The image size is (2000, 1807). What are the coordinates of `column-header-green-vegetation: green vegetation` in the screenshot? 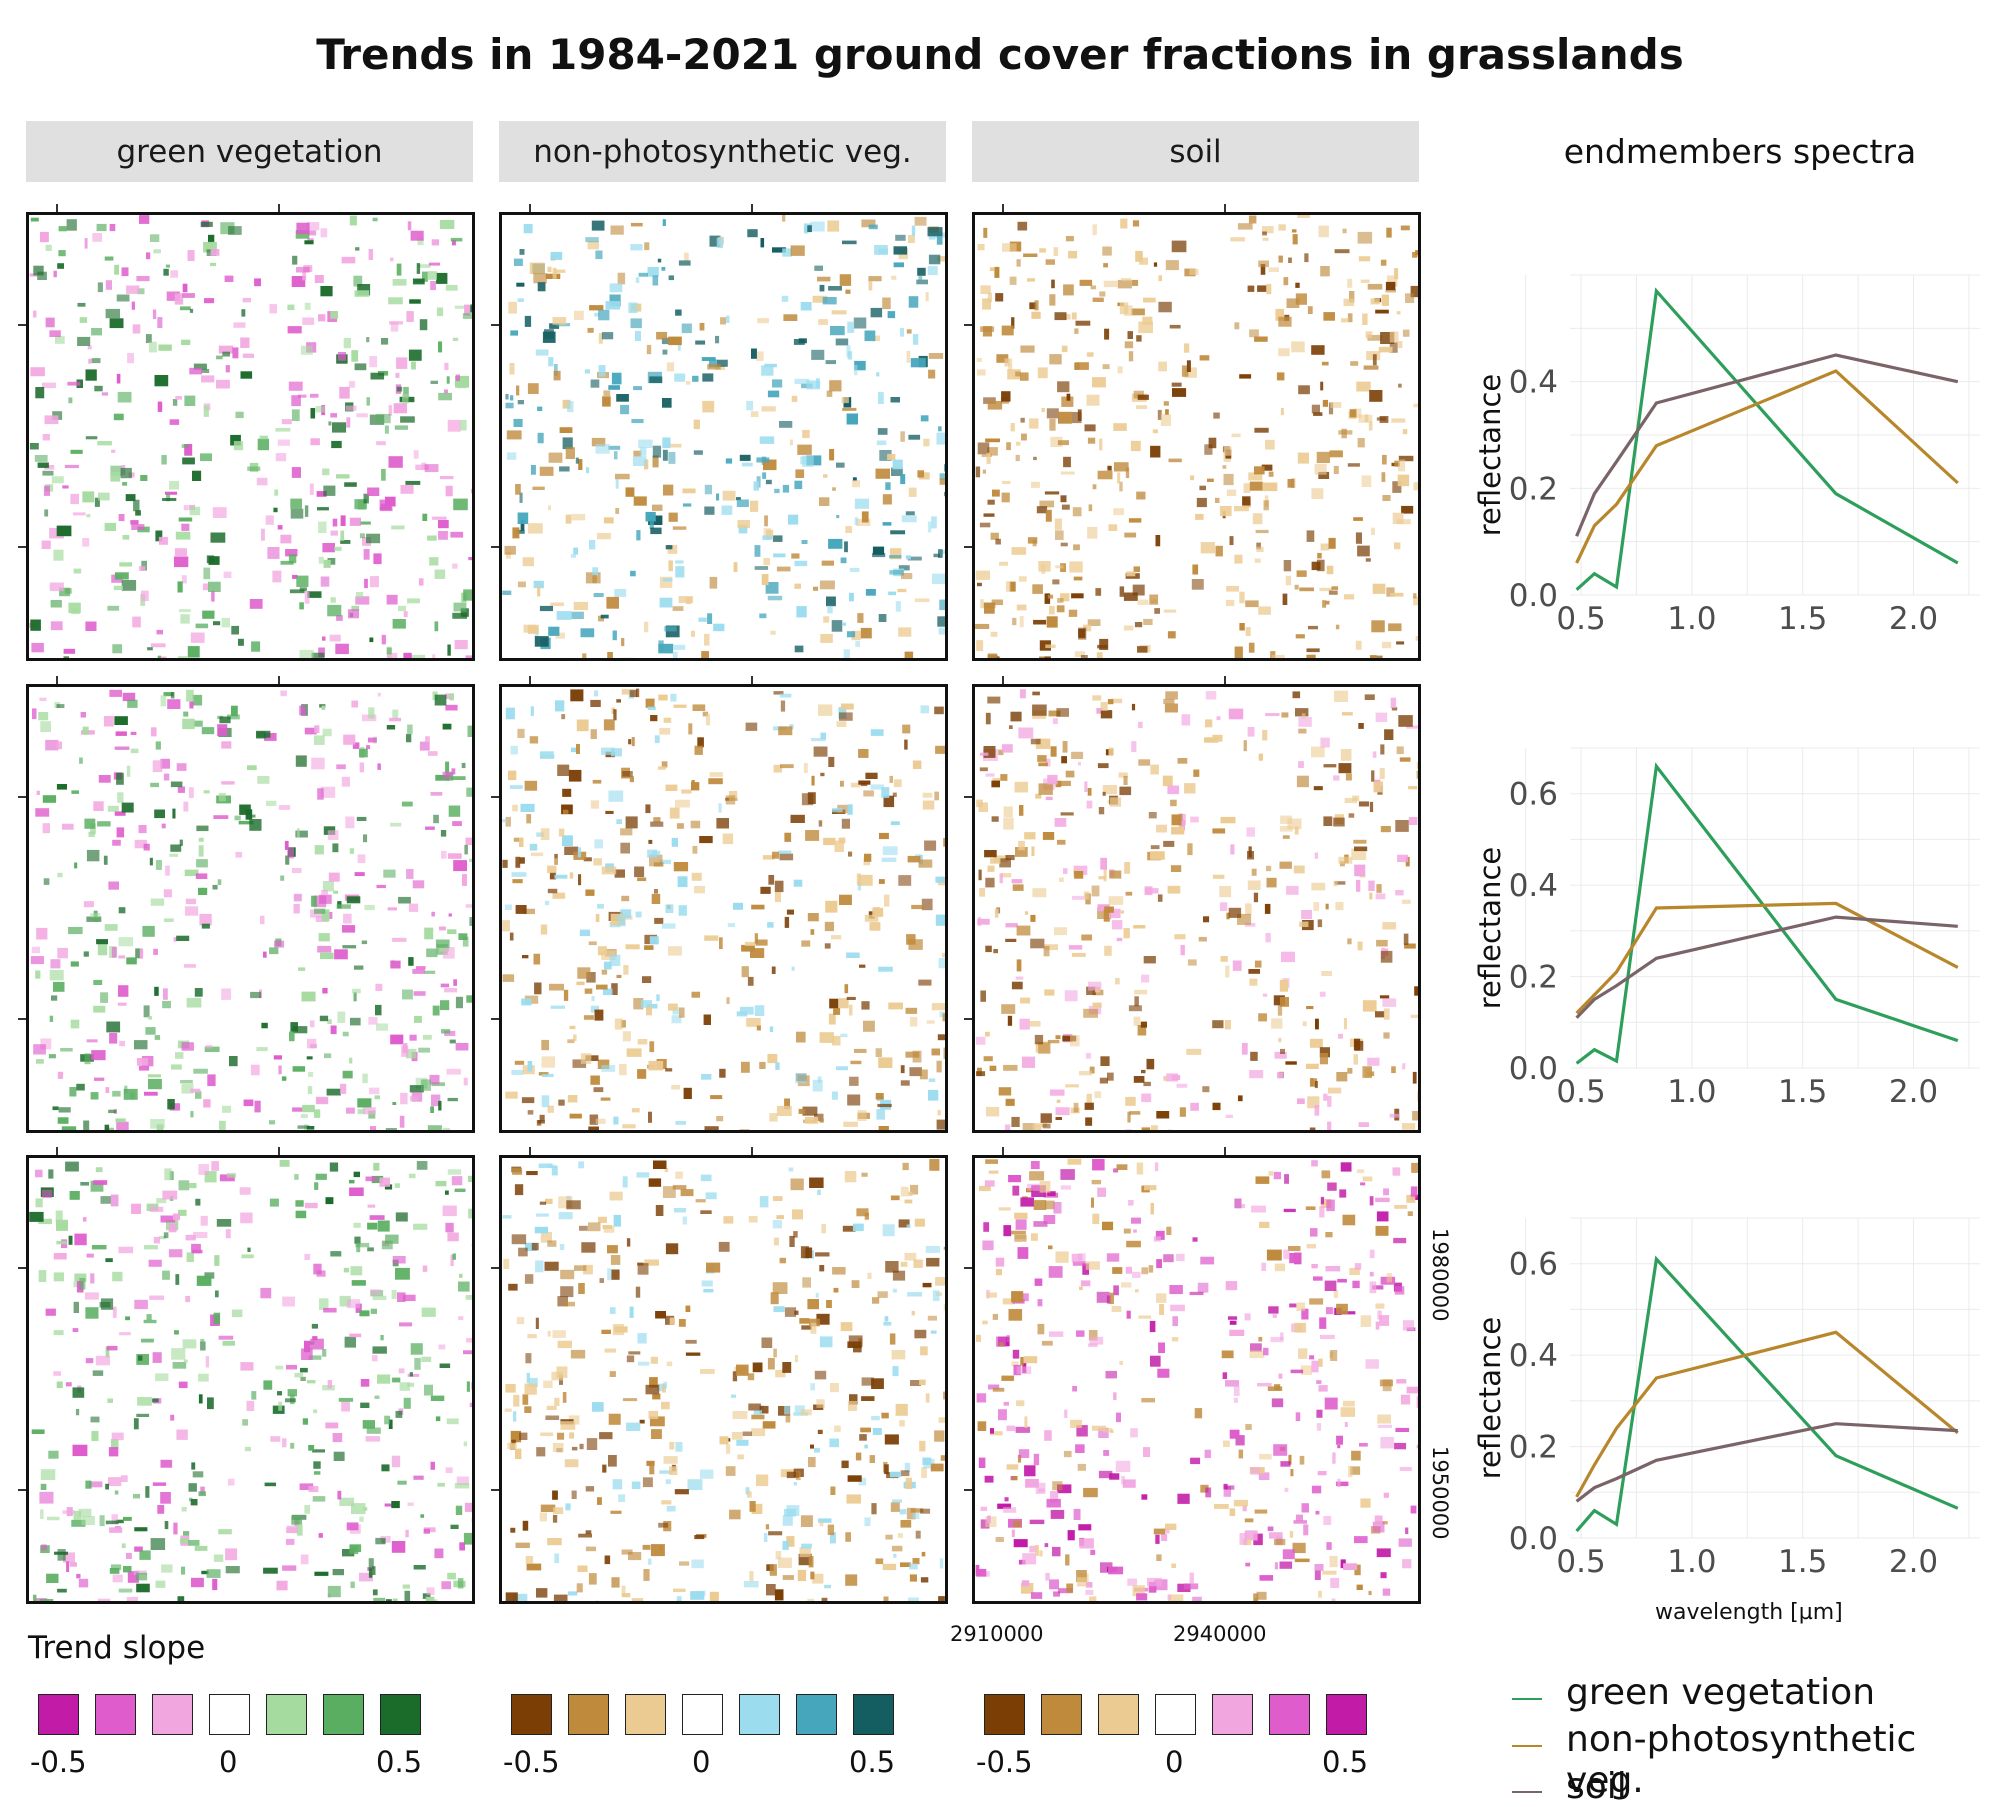 It's located at (249, 151).